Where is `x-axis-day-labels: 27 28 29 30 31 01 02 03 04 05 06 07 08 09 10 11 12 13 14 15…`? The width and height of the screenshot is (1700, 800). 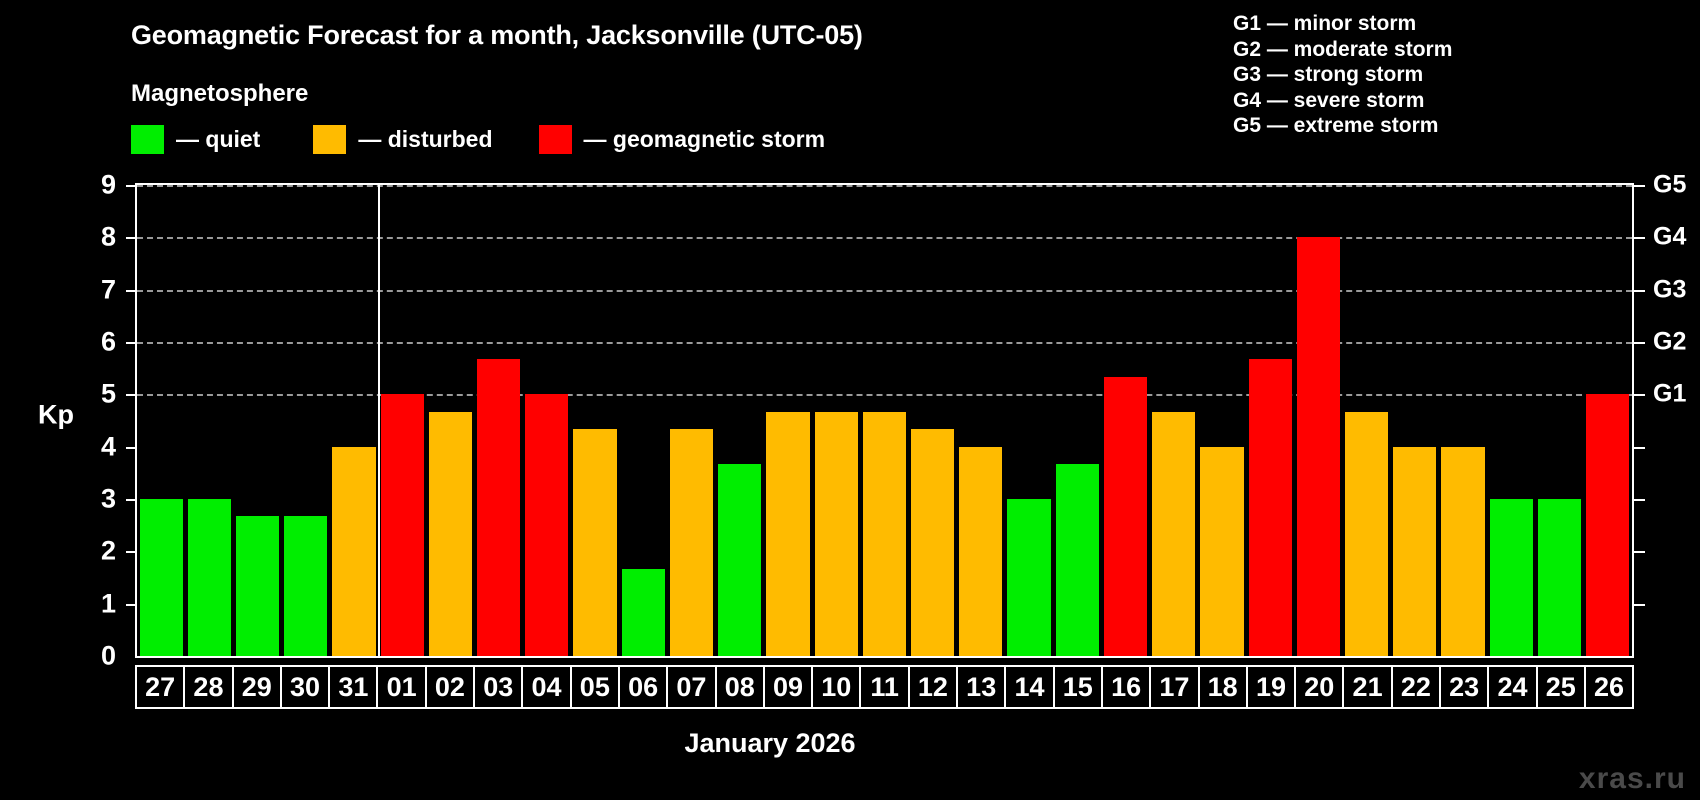
x-axis-day-labels: 27 28 29 30 31 01 02 03 04 05 06 07 08 09 10 11 12 13 14 15… is located at coordinates (884, 687).